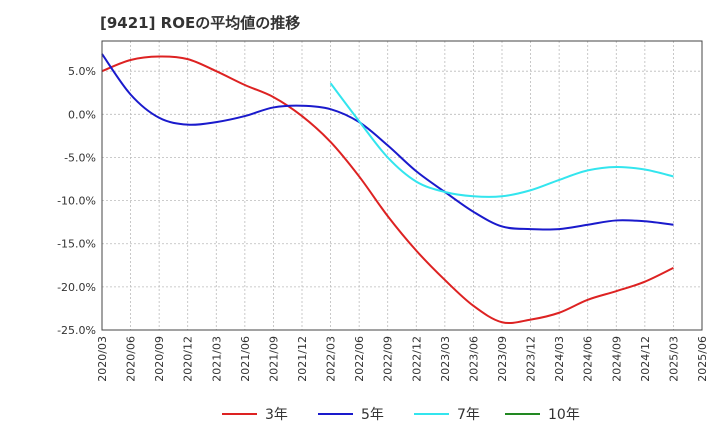 This screenshot has width=720, height=440. What do you see at coordinates (76, 244) in the screenshot?
I see `y-tick-label: -15.0%` at bounding box center [76, 244].